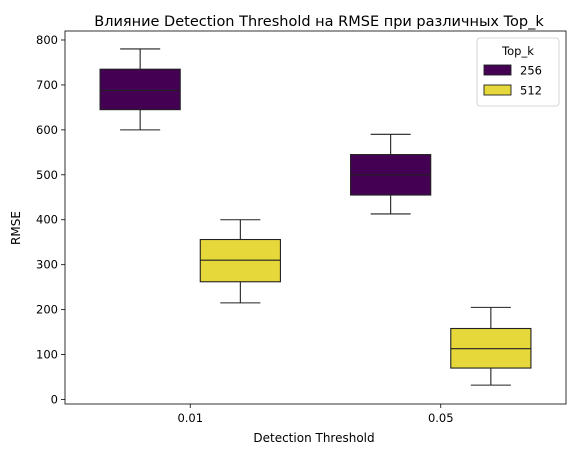 This screenshot has width=581, height=455. What do you see at coordinates (47, 40) in the screenshot?
I see `y-tick-label: 800` at bounding box center [47, 40].